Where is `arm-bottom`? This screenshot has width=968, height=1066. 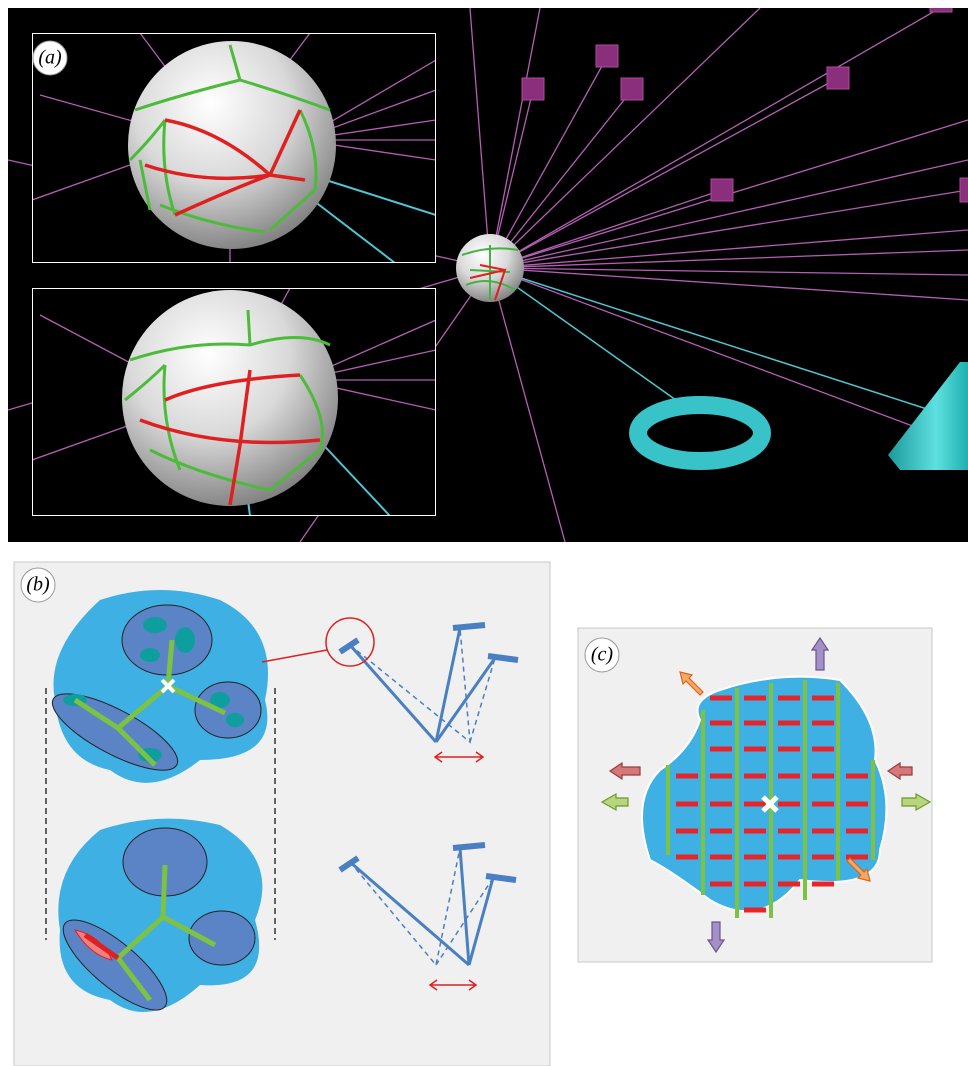 arm-bottom is located at coordinates (427, 904).